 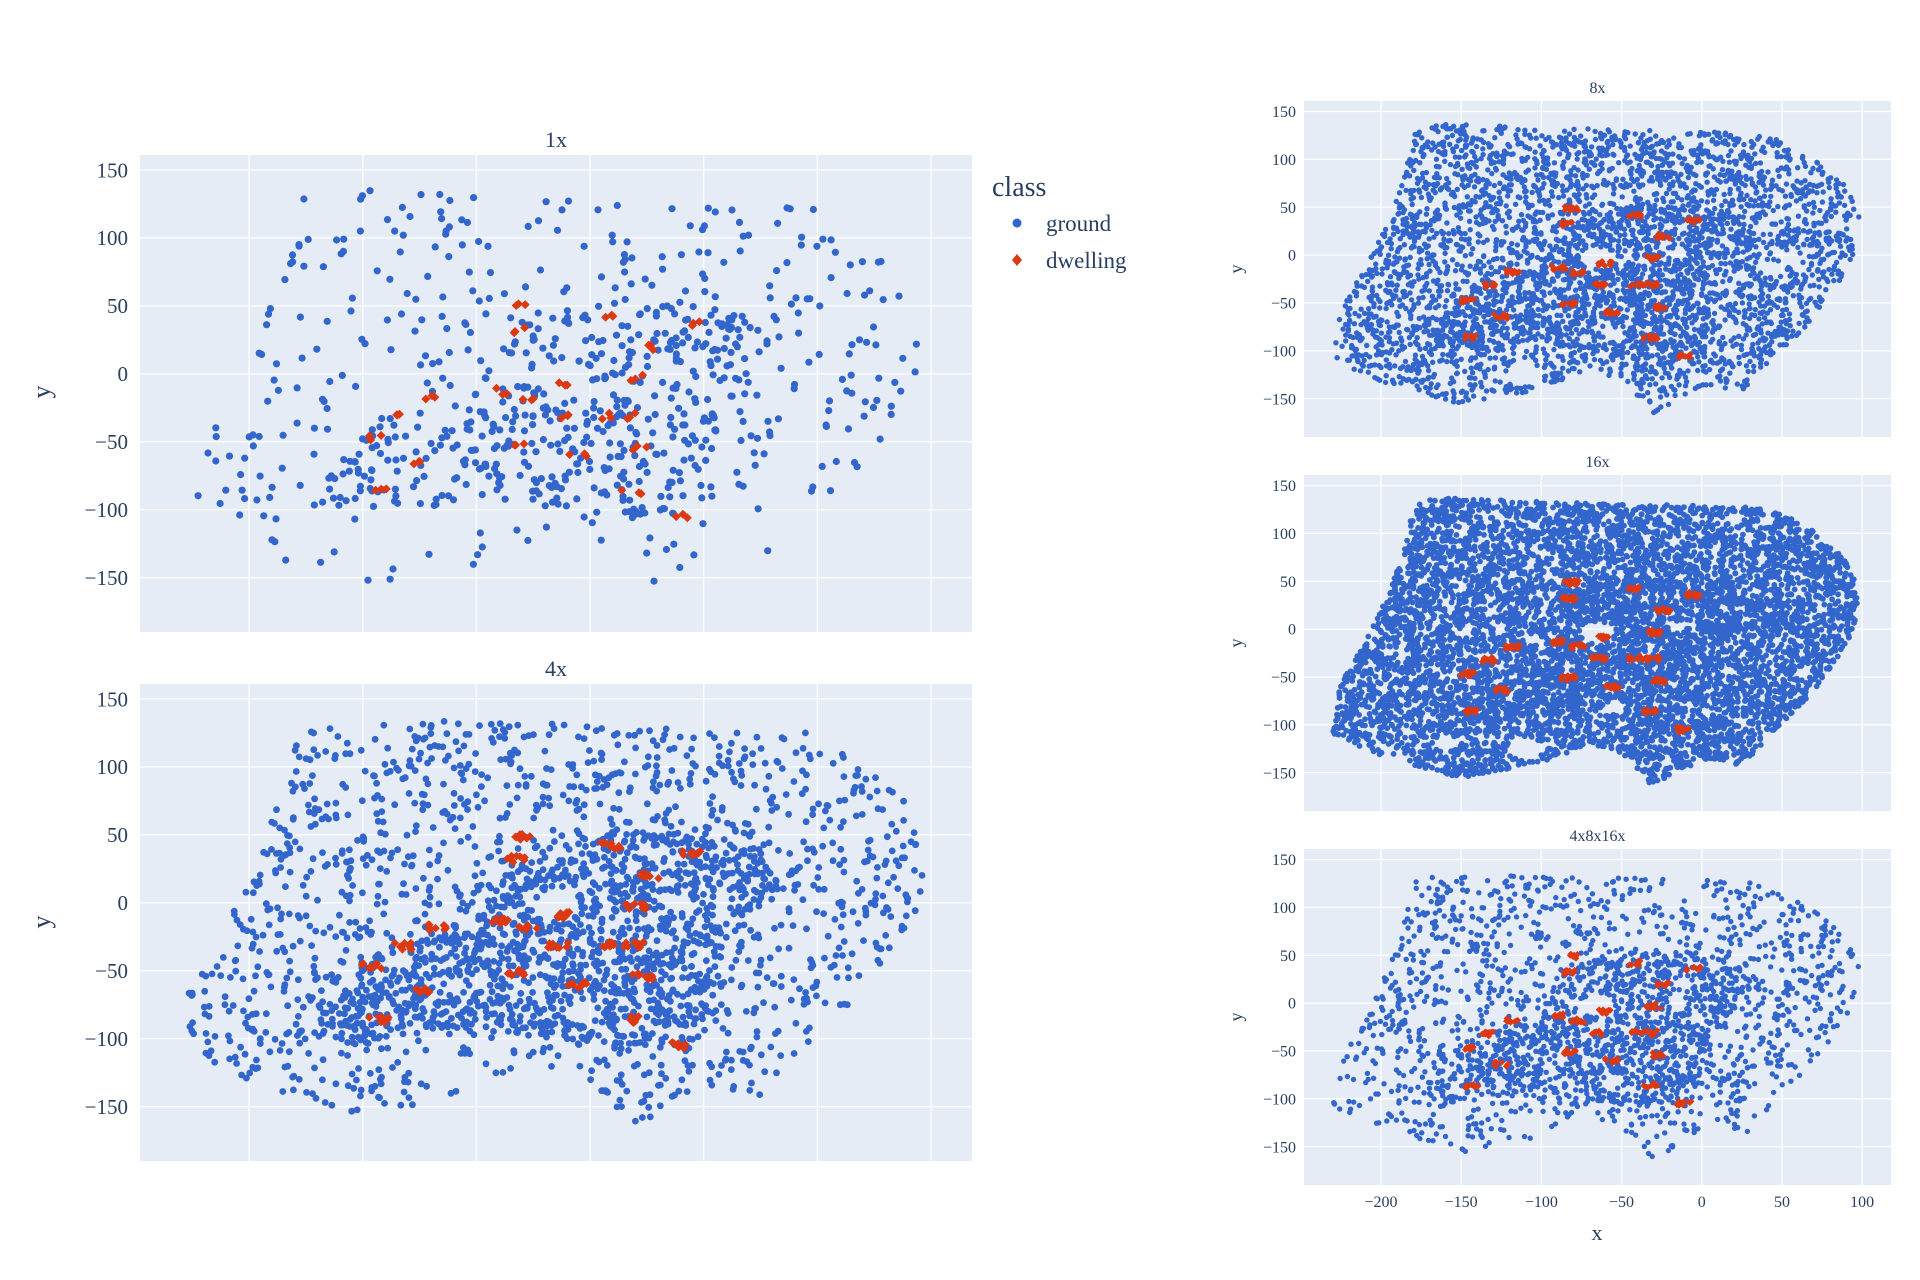 I want to click on subplot-title: 1x, so click(x=556, y=139).